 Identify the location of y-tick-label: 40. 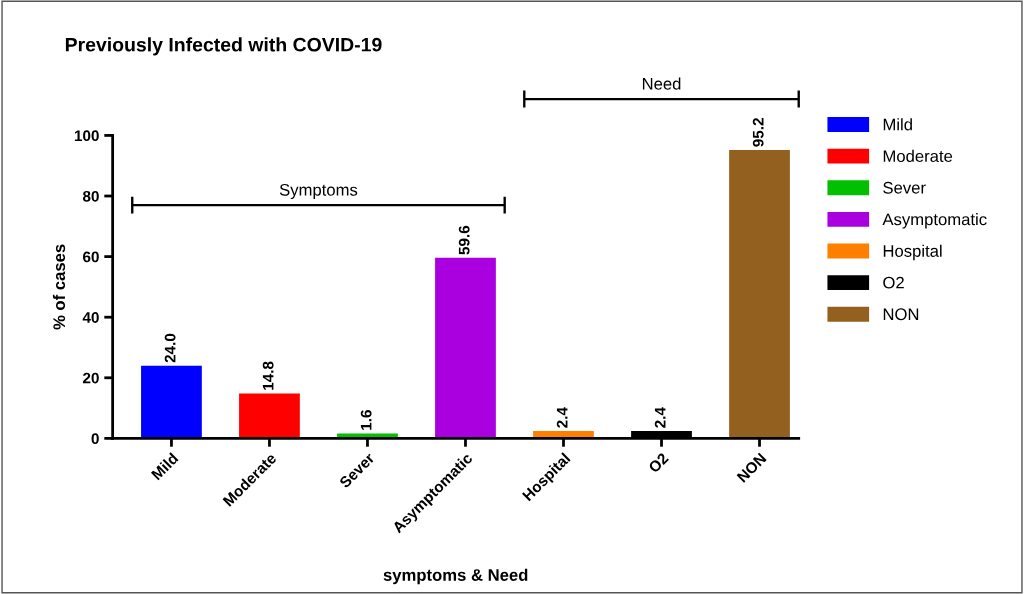
(90, 317).